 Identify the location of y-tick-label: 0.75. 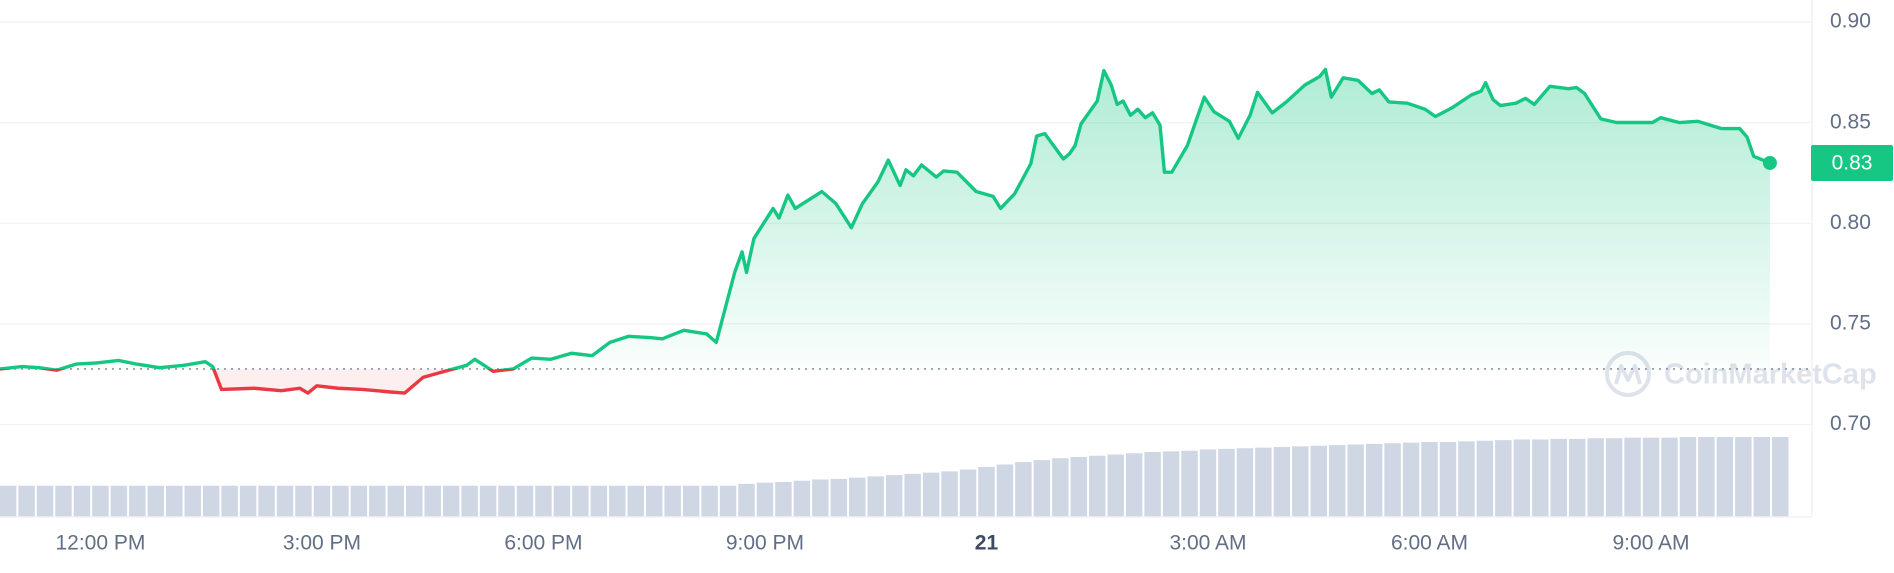
(1850, 322).